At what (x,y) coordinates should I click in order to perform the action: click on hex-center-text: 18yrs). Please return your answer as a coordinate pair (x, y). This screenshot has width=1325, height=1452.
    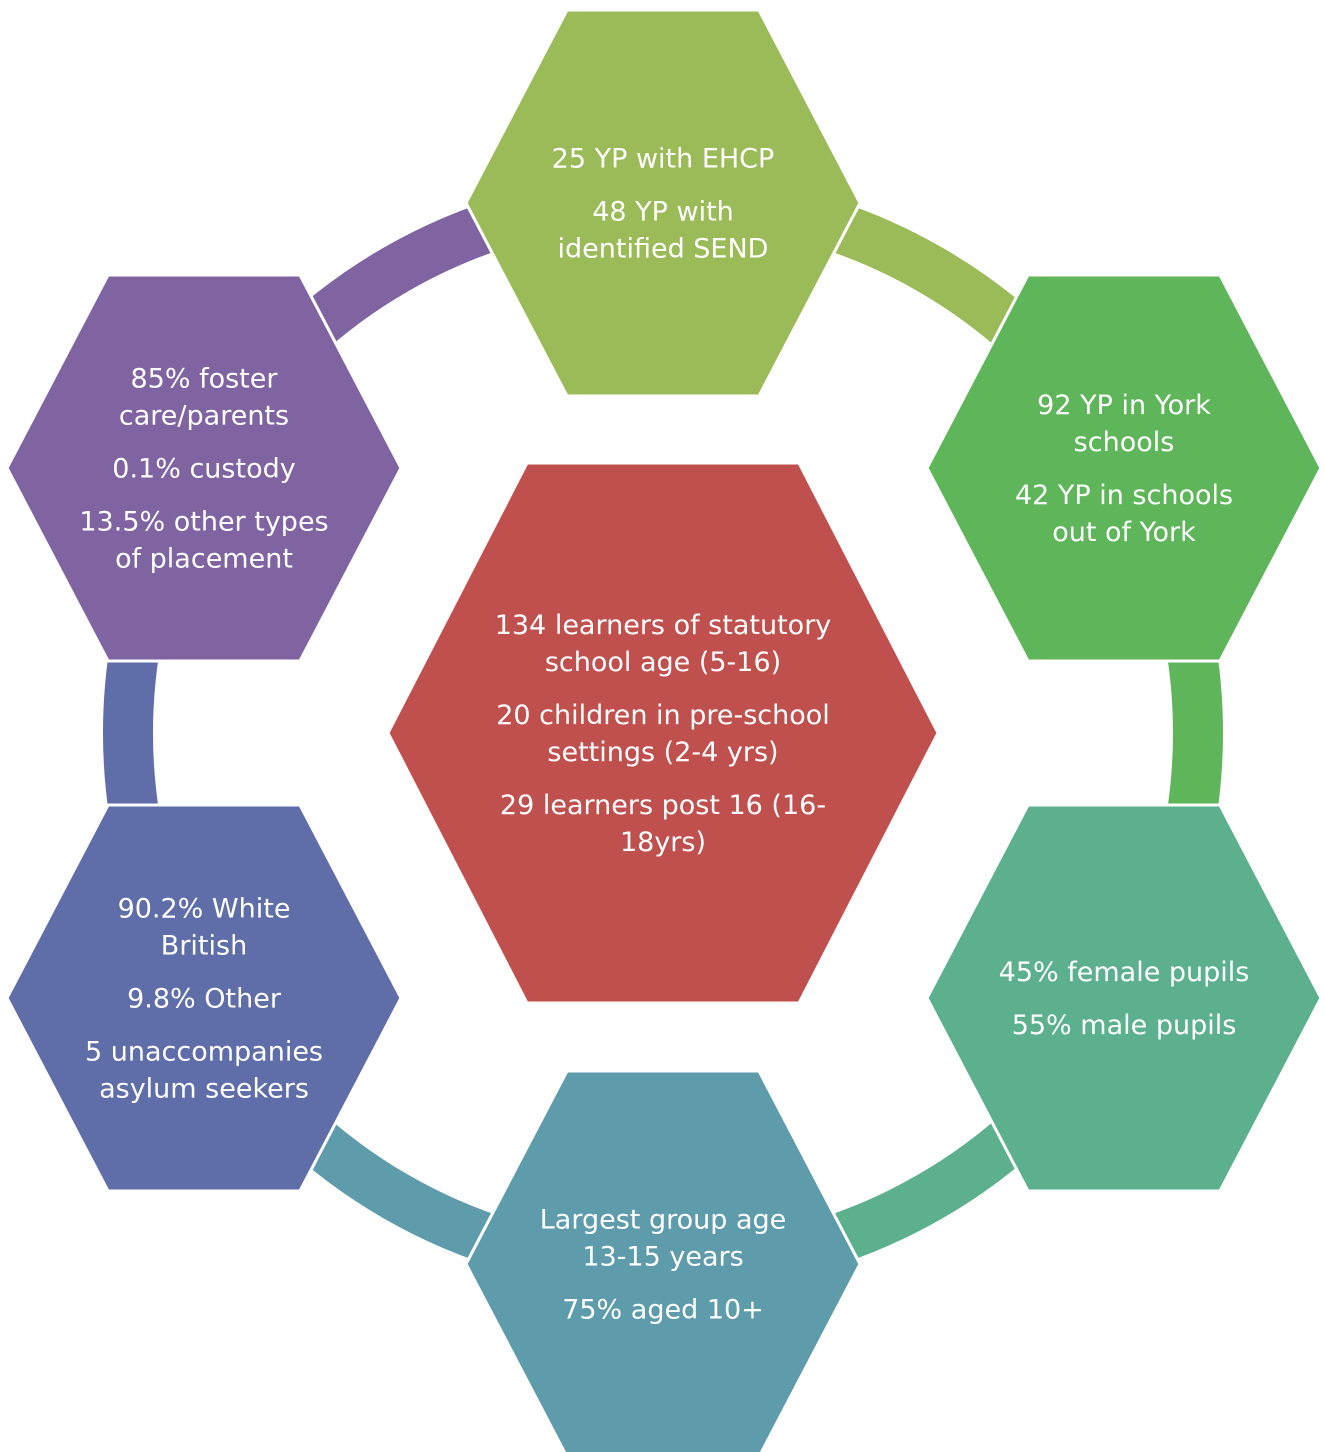
    Looking at the image, I should click on (663, 842).